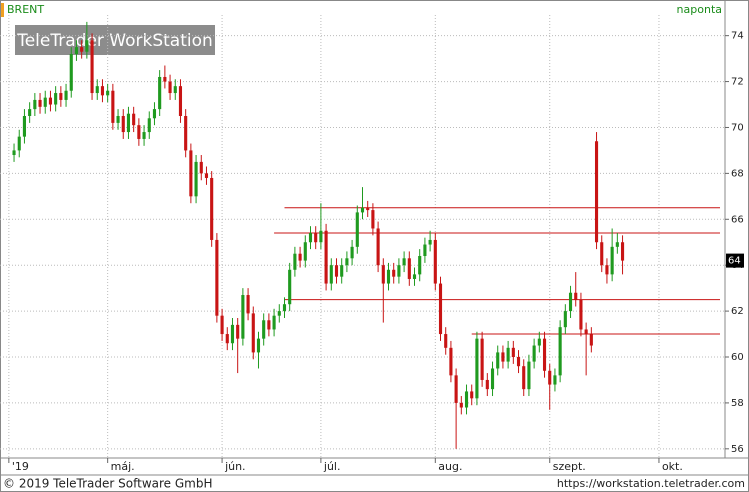 The image size is (749, 492). I want to click on x-tick-label: jún., so click(235, 466).